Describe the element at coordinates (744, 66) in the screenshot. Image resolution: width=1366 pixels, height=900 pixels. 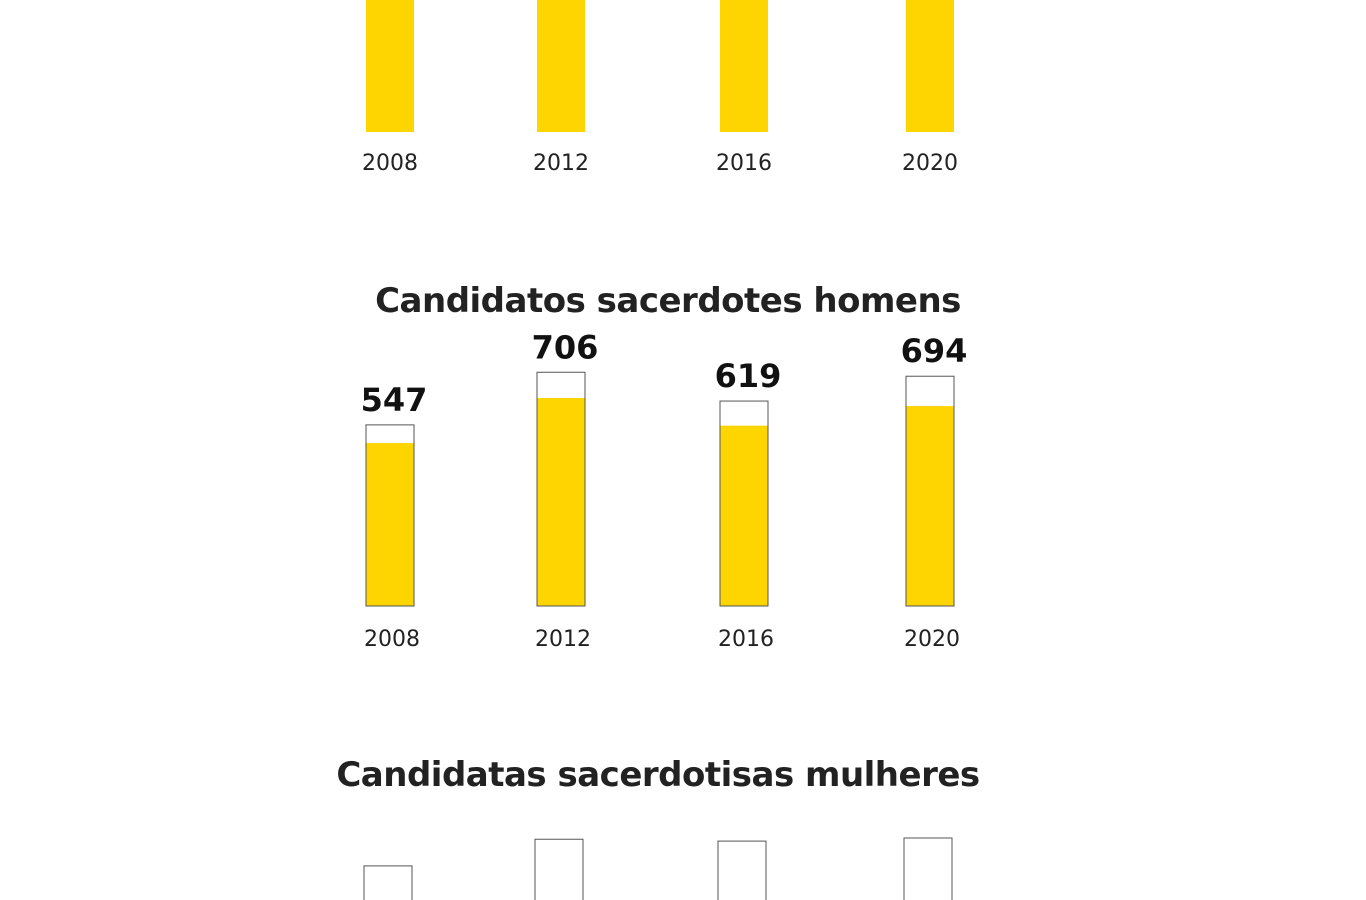
I see `bar-top-2016` at that location.